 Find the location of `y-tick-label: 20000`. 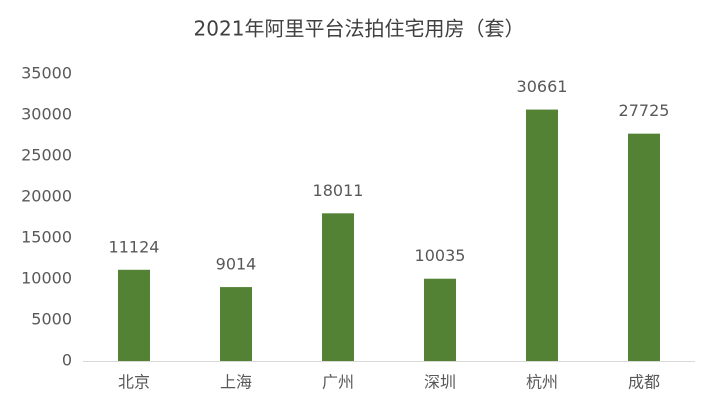

y-tick-label: 20000 is located at coordinates (46, 196).